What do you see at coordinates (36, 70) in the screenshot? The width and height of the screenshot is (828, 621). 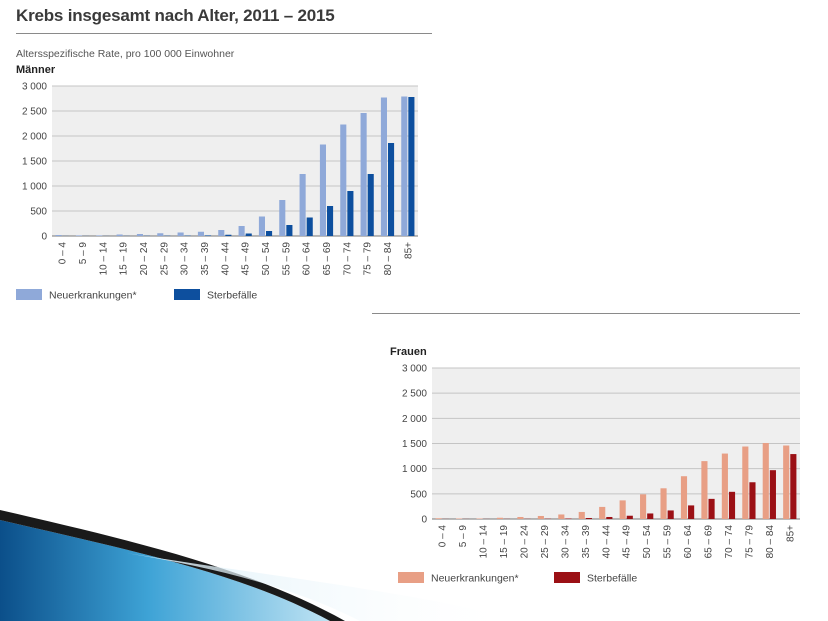 I see `men-panel-label: Männer` at bounding box center [36, 70].